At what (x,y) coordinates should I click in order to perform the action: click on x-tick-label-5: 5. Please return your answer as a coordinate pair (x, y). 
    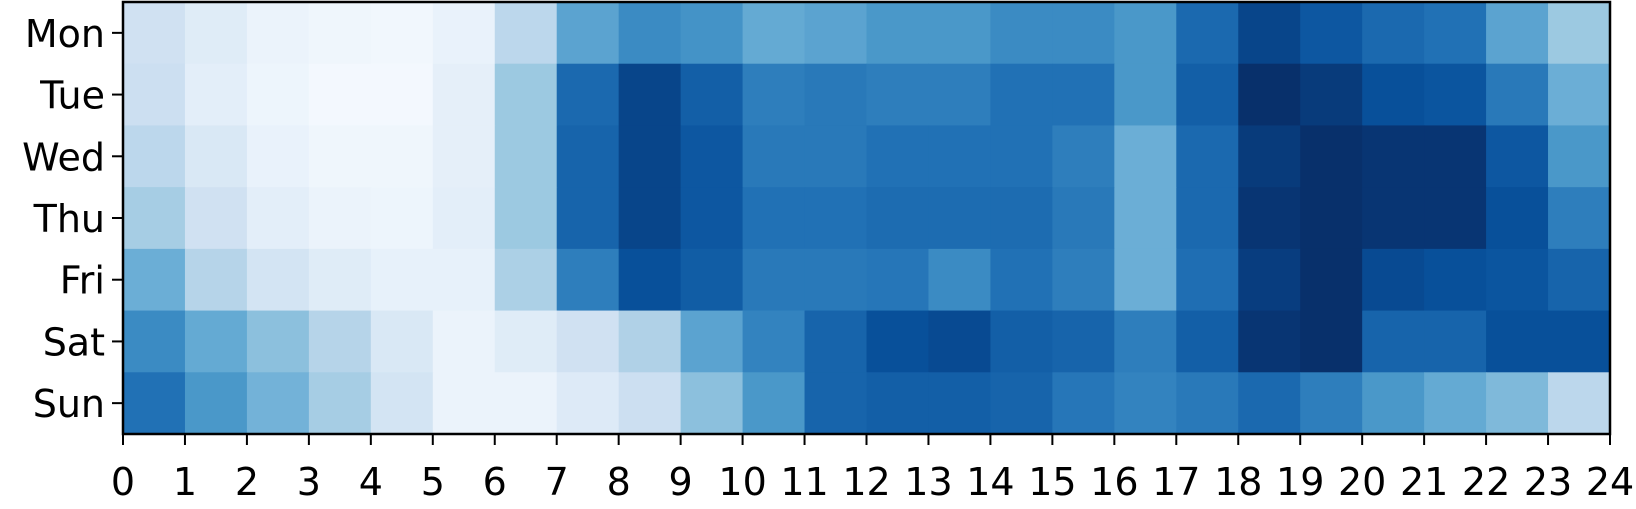
    Looking at the image, I should click on (433, 482).